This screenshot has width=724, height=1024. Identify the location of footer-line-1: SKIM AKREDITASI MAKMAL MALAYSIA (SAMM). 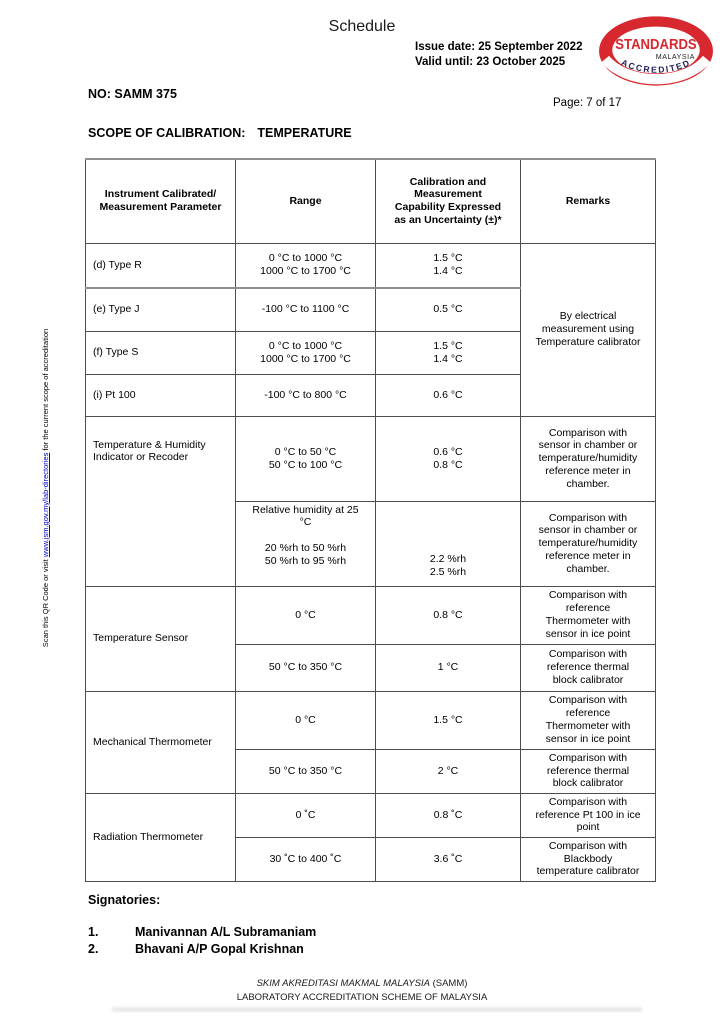
(362, 984).